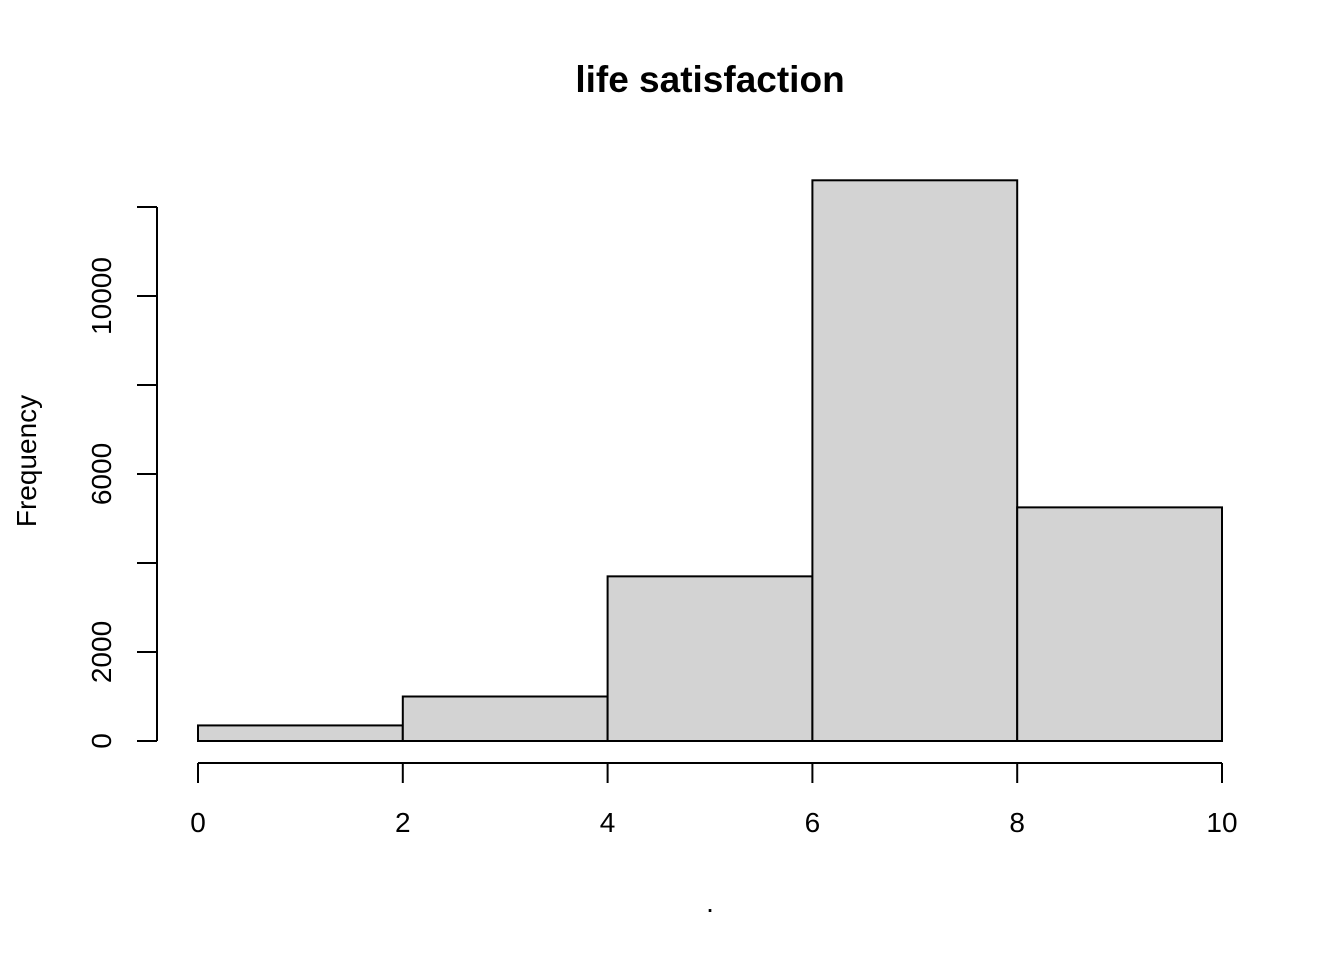  Describe the element at coordinates (710, 902) in the screenshot. I see `x-axis-label: .` at that location.